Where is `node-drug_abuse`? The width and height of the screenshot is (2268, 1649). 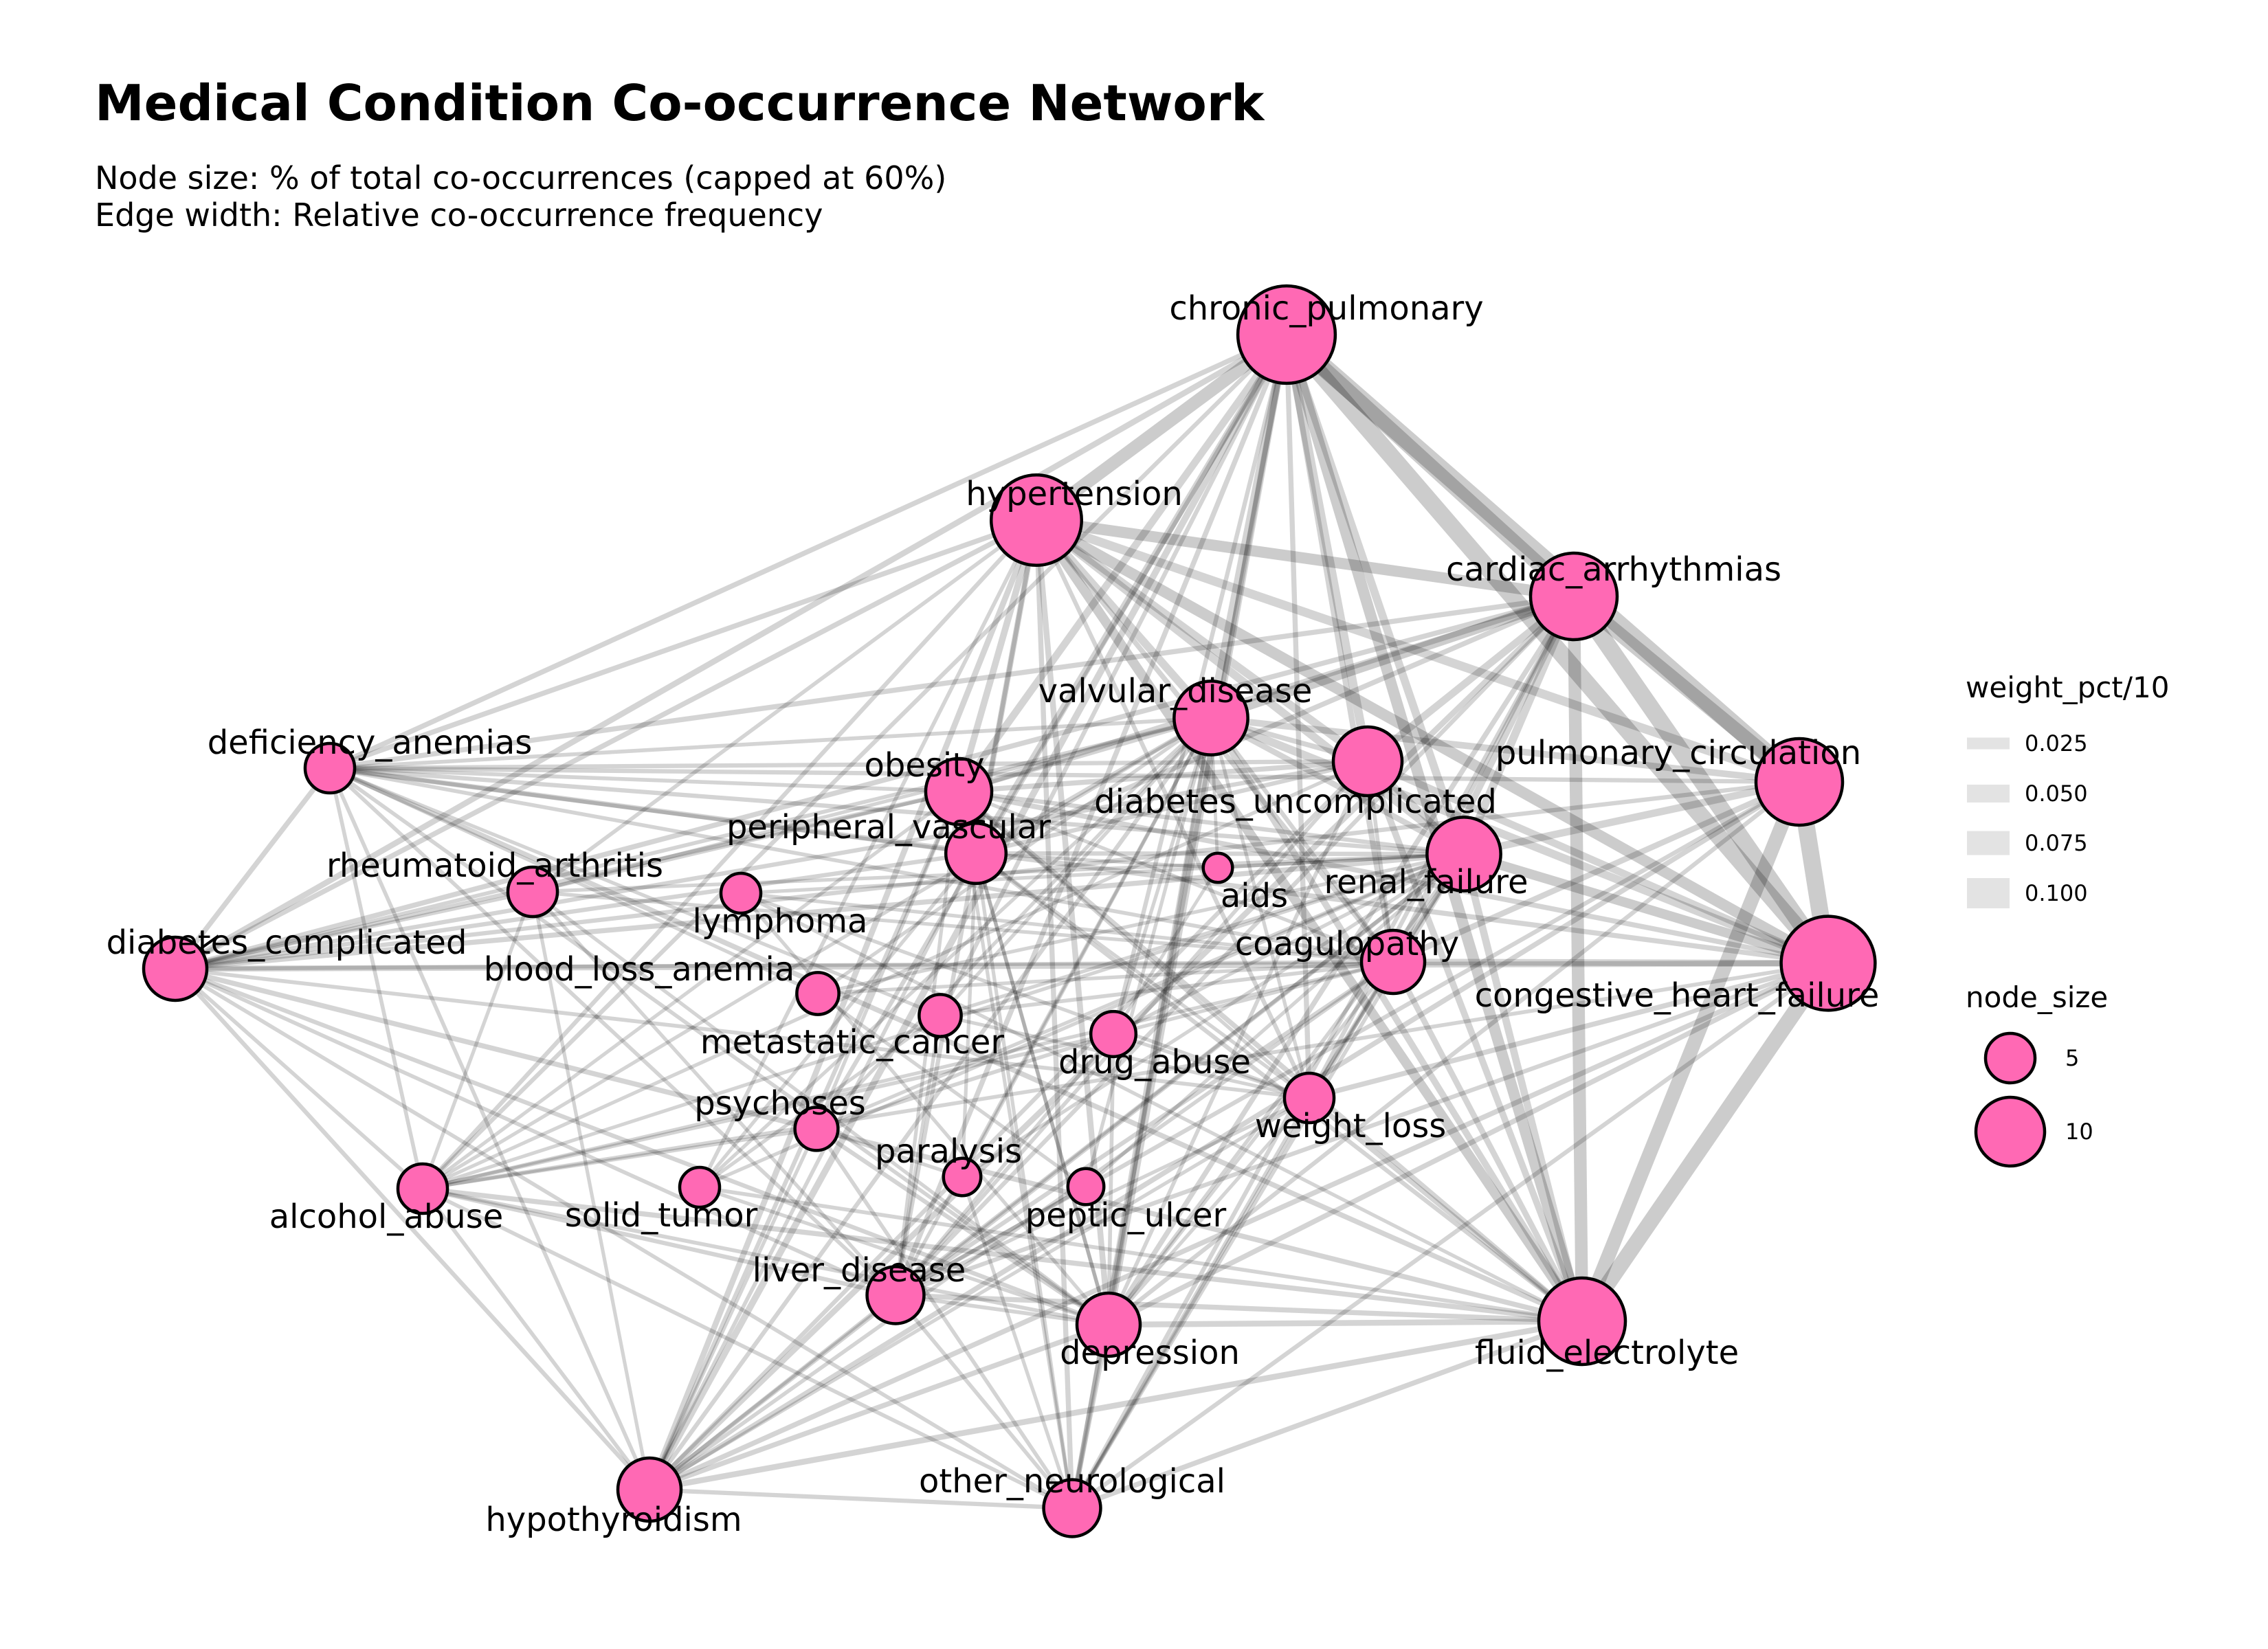 node-drug_abuse is located at coordinates (1113, 1034).